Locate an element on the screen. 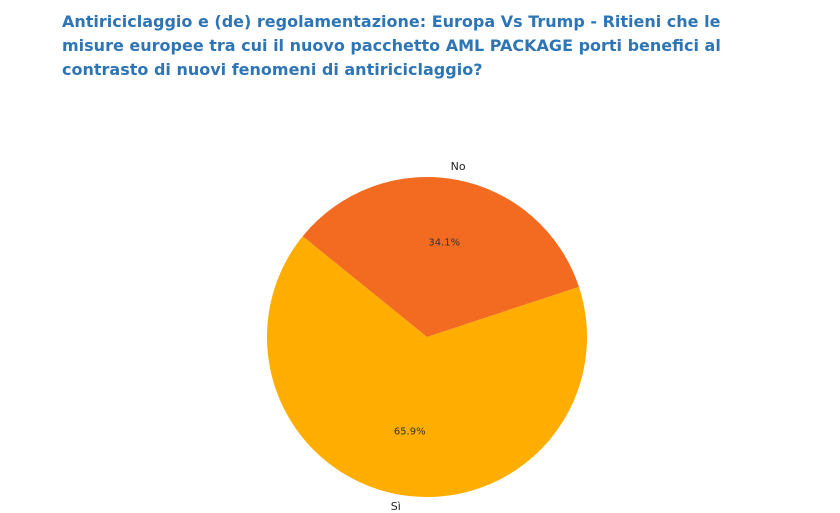 Image resolution: width=840 pixels, height=513 pixels. pie-category-label: Sì is located at coordinates (396, 506).